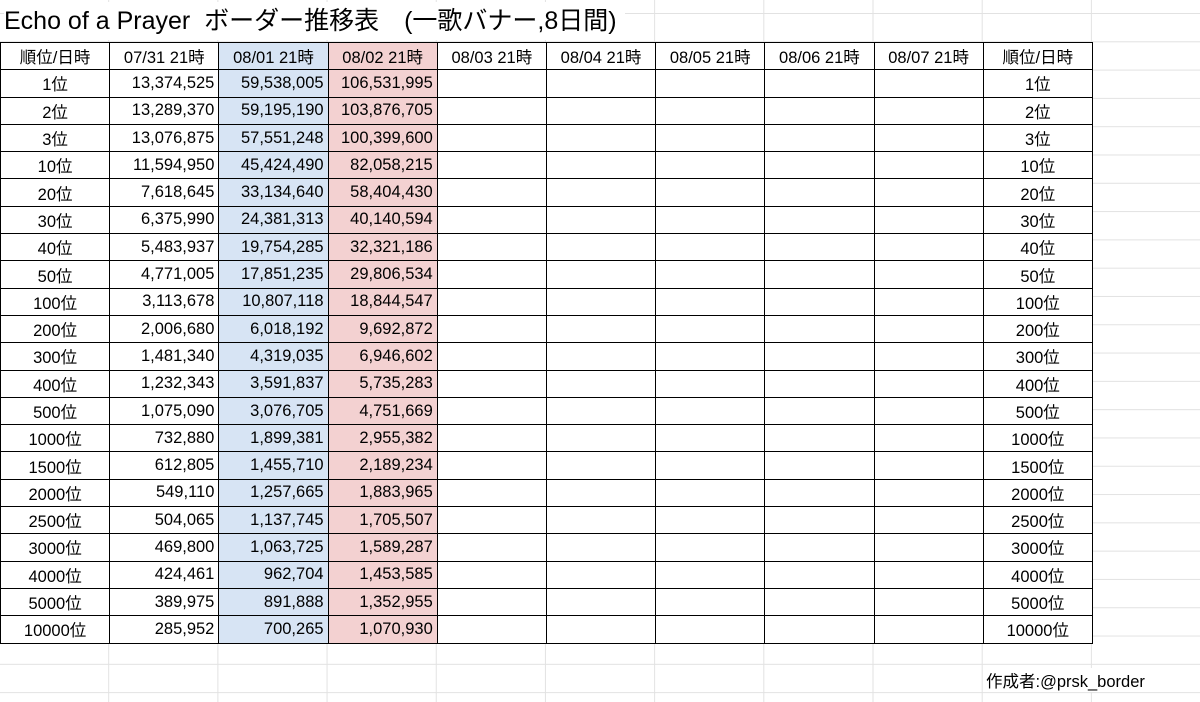 This screenshot has height=702, width=1200. I want to click on value-cell: 13,289,370, so click(164, 110).